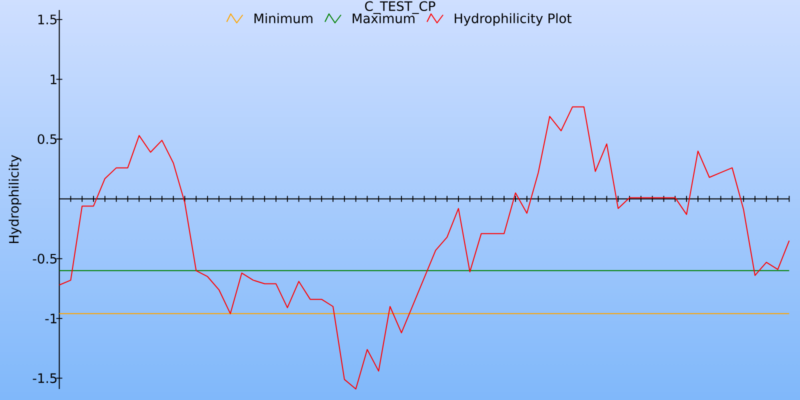  What do you see at coordinates (383, 18) in the screenshot?
I see `legend-label: Maximum` at bounding box center [383, 18].